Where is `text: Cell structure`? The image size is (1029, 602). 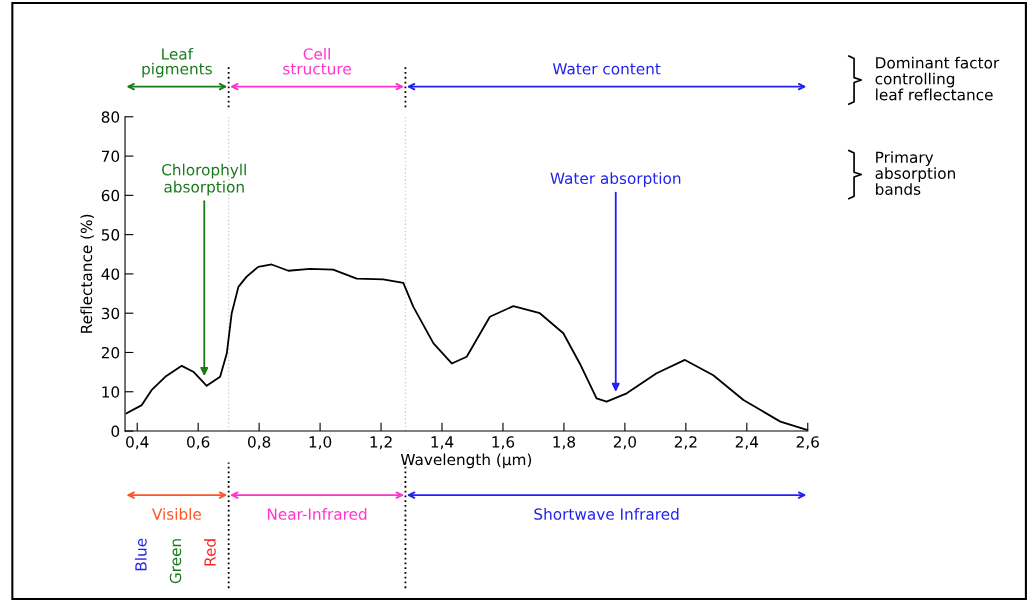
text: Cell structure is located at coordinates (317, 61).